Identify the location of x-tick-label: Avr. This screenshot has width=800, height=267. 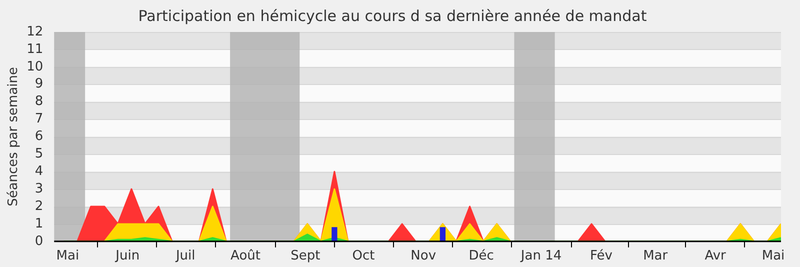
(715, 256).